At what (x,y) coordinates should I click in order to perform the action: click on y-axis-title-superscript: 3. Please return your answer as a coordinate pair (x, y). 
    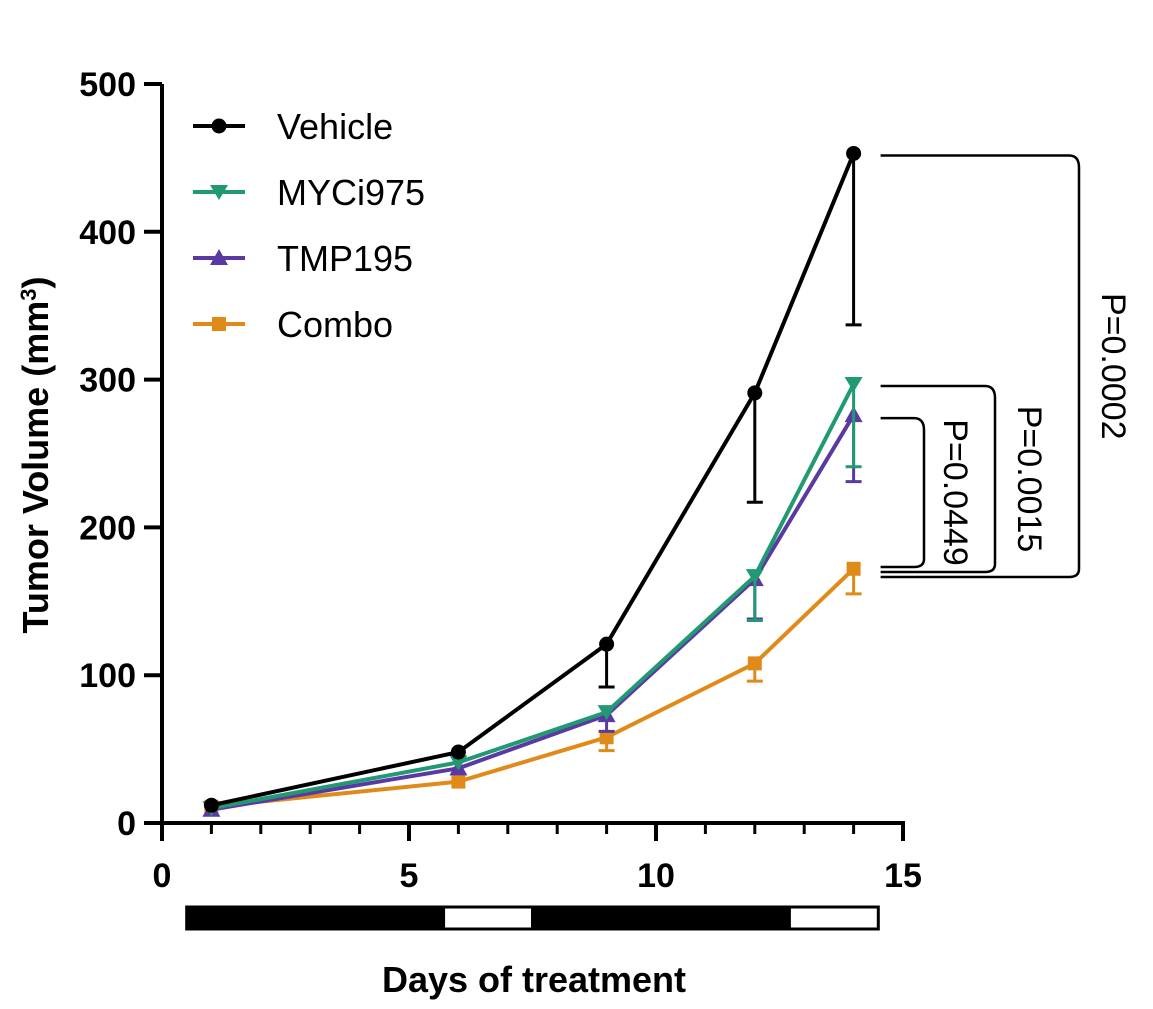
    Looking at the image, I should click on (28, 295).